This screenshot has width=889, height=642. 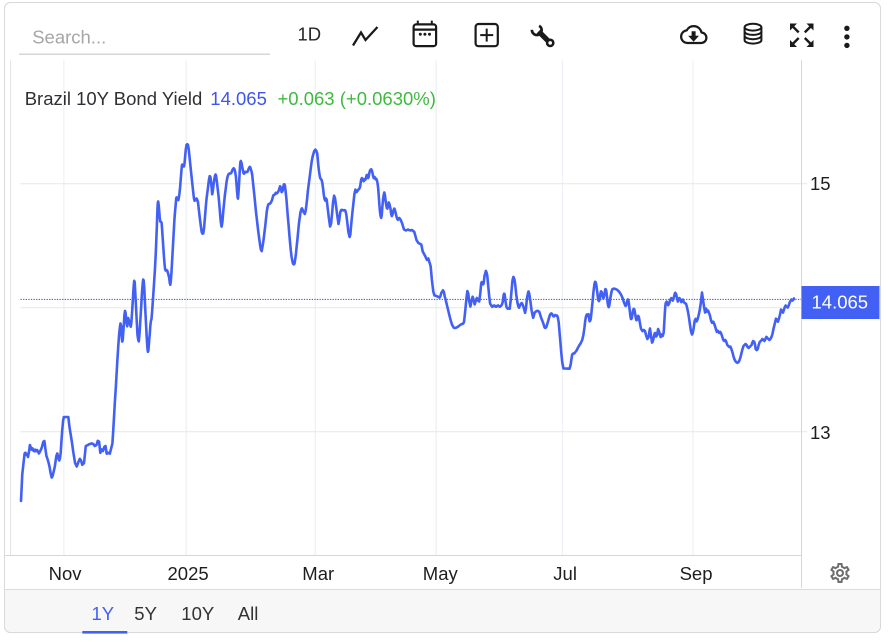 I want to click on svg-text: All, so click(x=248, y=613).